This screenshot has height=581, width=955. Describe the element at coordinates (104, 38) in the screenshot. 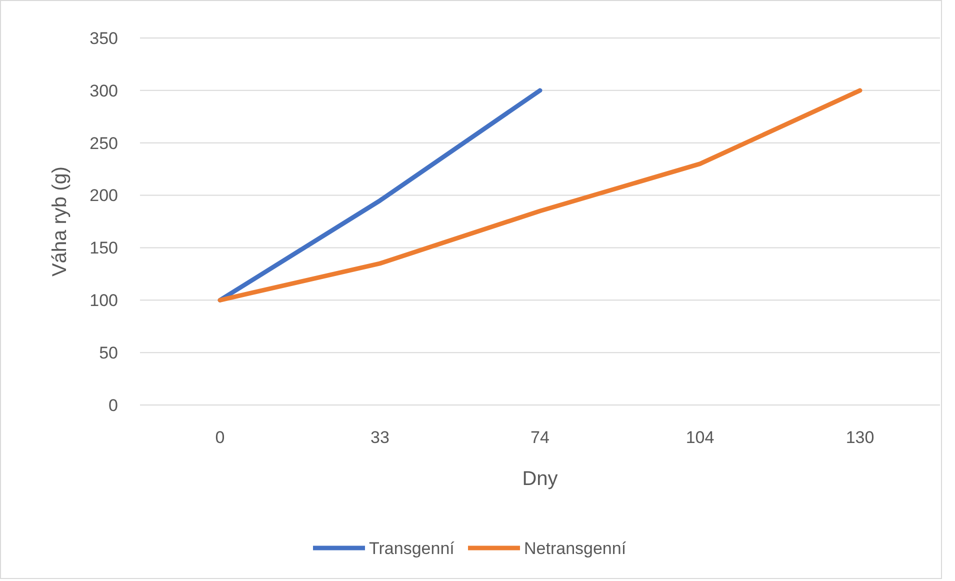

I see `y-tick-label: 350` at that location.